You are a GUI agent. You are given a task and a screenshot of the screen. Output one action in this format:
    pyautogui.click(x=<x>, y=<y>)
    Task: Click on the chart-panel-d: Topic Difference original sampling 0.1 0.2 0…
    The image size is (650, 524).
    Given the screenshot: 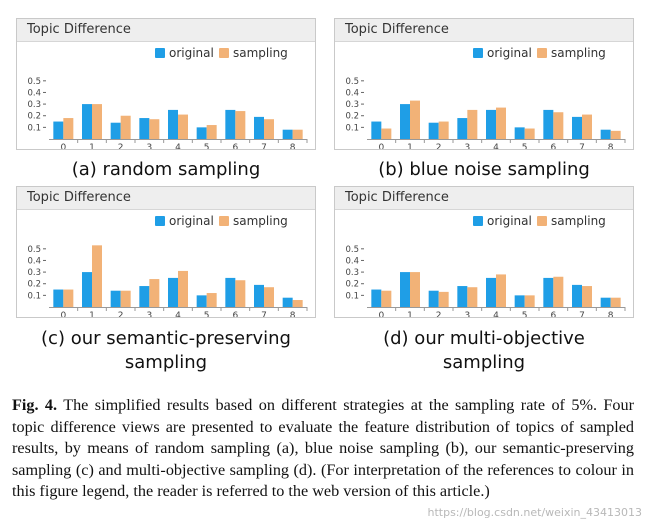 What is the action you would take?
    pyautogui.click(x=484, y=252)
    